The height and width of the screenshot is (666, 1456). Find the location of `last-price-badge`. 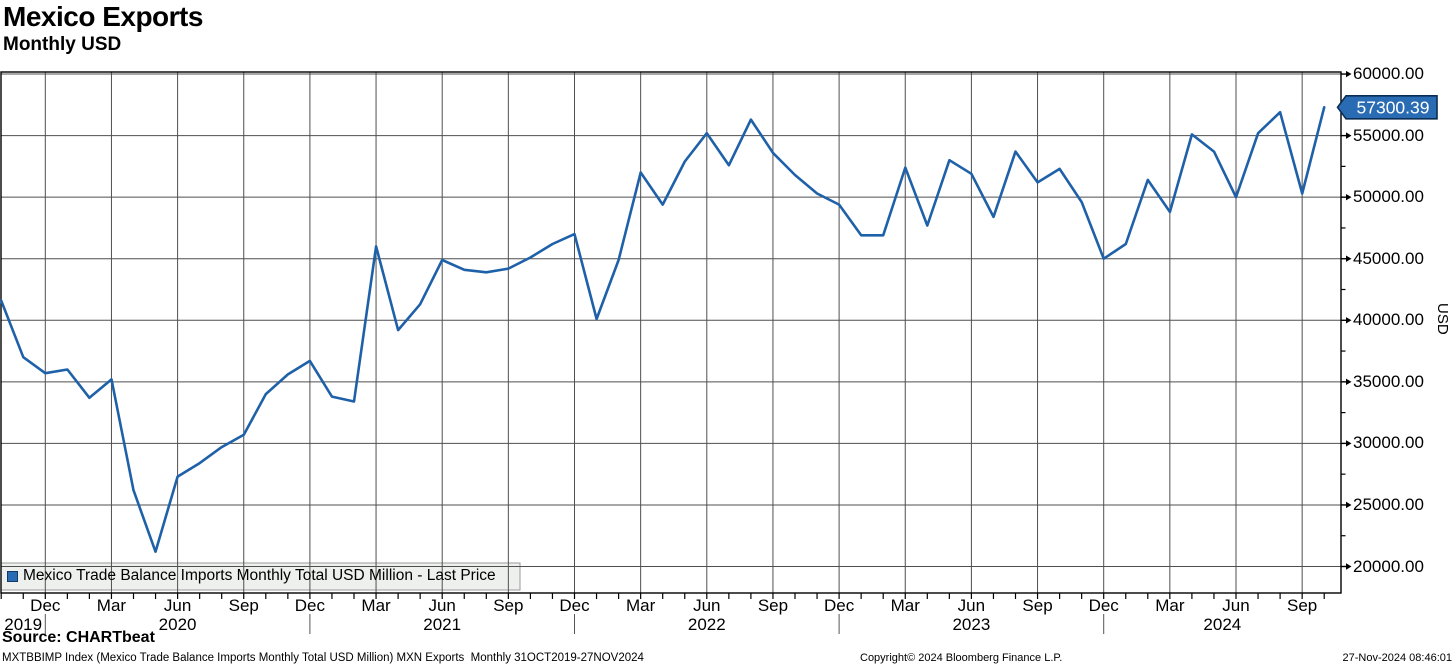

last-price-badge is located at coordinates (1387, 107).